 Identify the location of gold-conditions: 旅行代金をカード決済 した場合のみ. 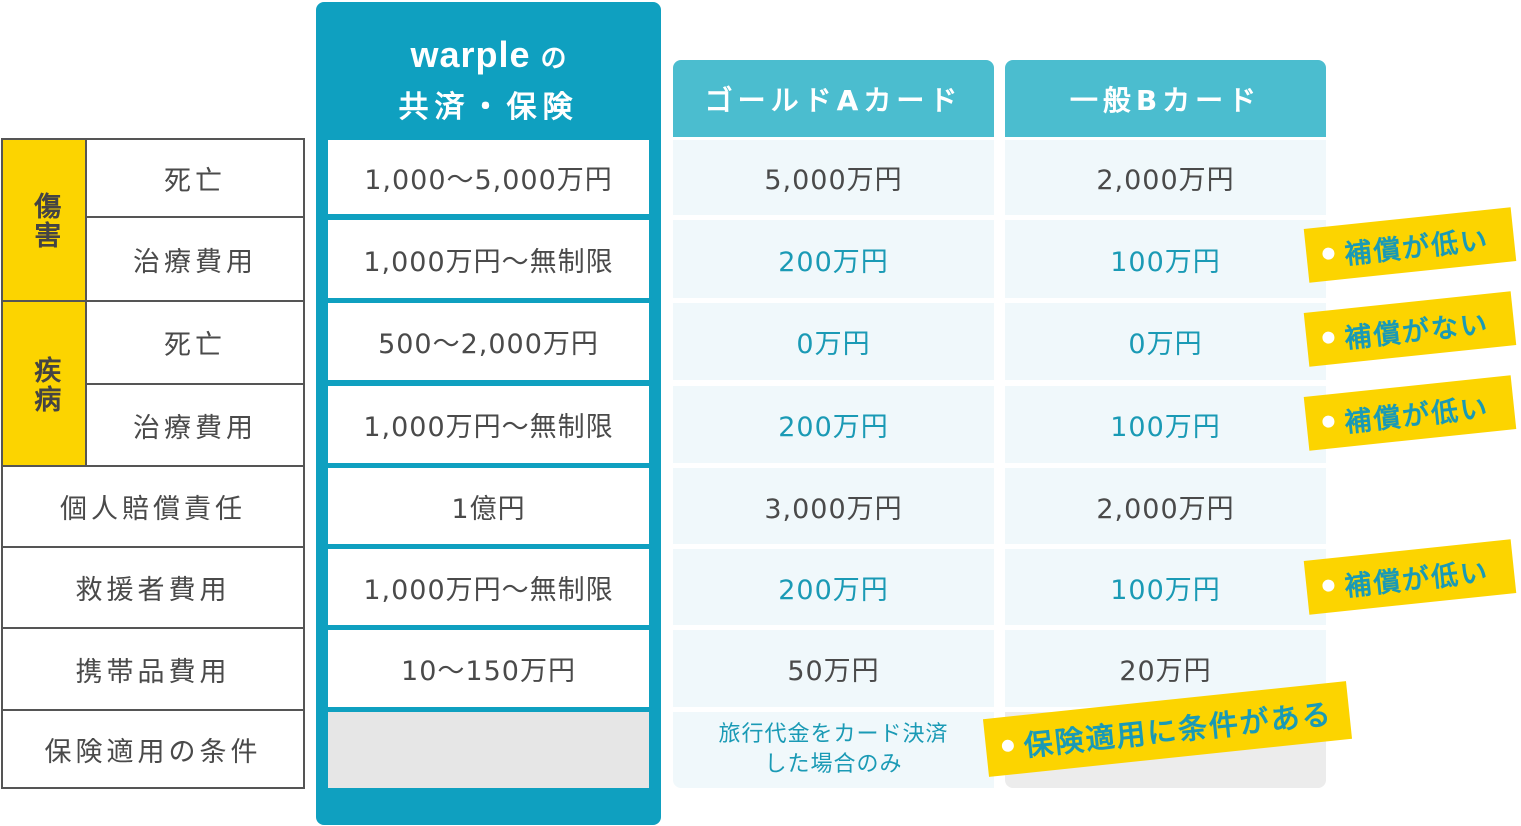
(833, 750).